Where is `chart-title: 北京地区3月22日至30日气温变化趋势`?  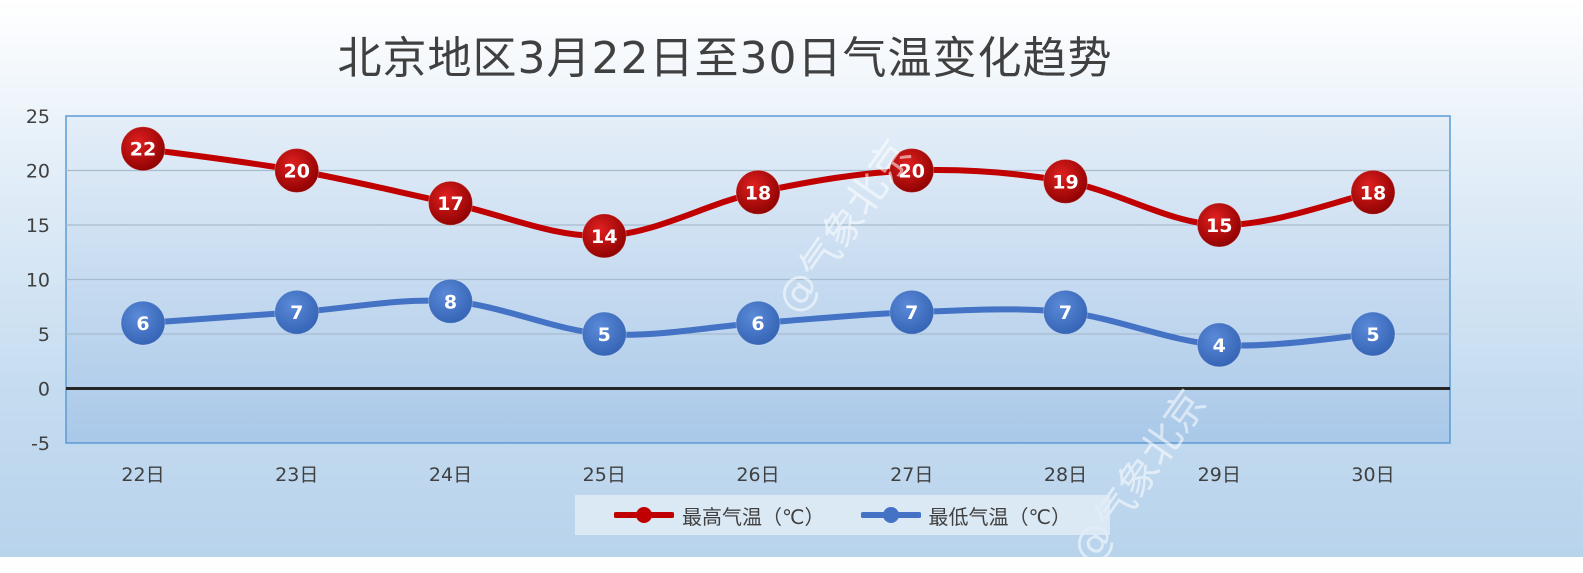
chart-title: 北京地区3月22日至30日气温变化趋势 is located at coordinates (725, 58).